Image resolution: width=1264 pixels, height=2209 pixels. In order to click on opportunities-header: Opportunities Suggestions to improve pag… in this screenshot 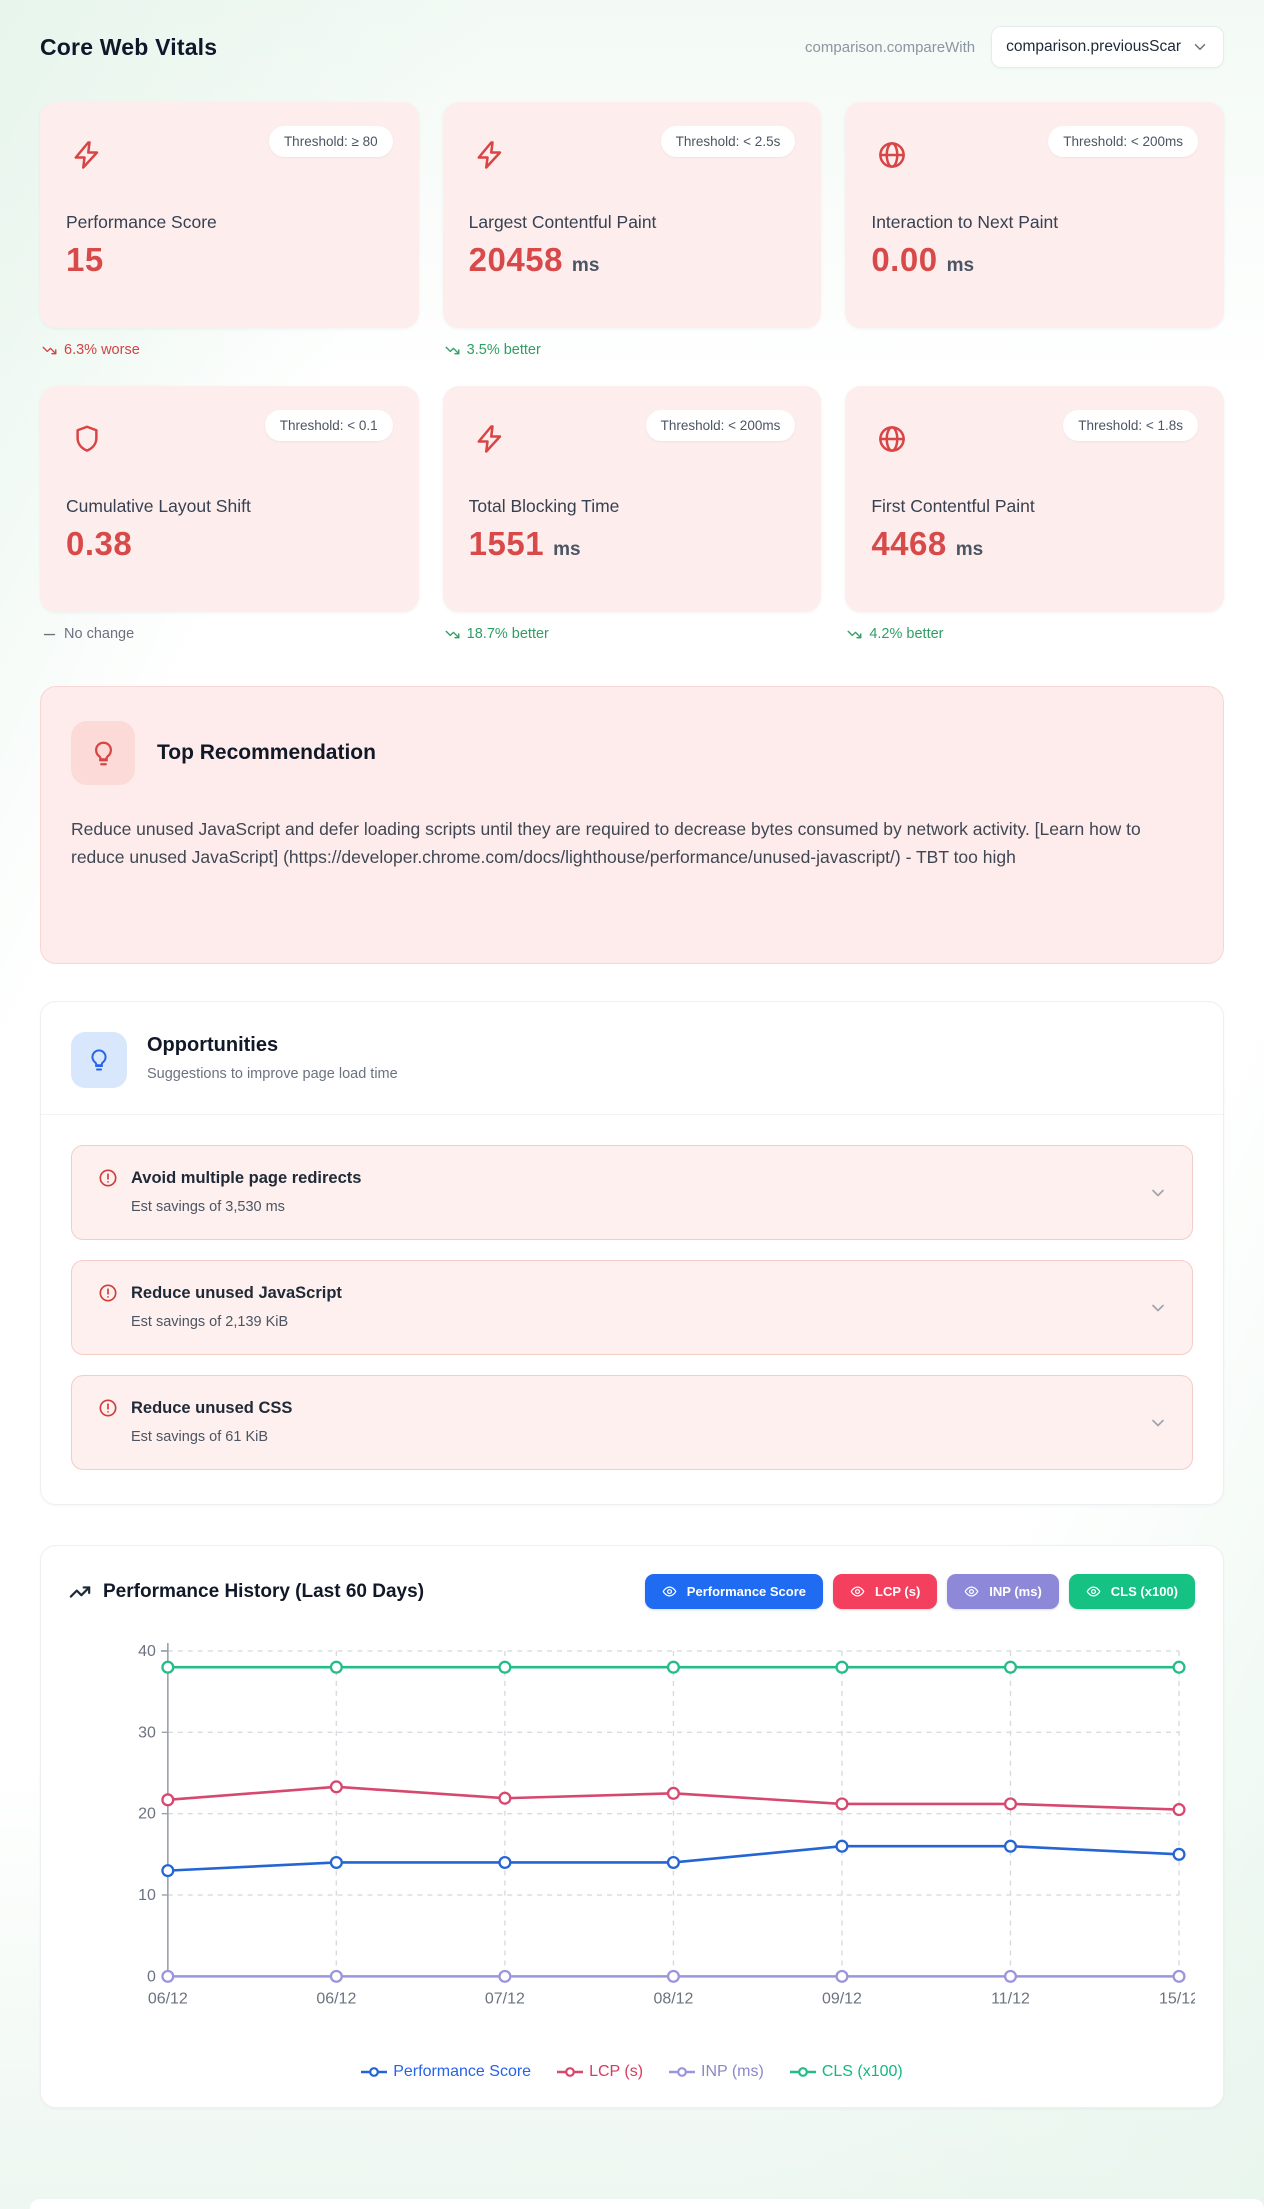, I will do `click(632, 1058)`.